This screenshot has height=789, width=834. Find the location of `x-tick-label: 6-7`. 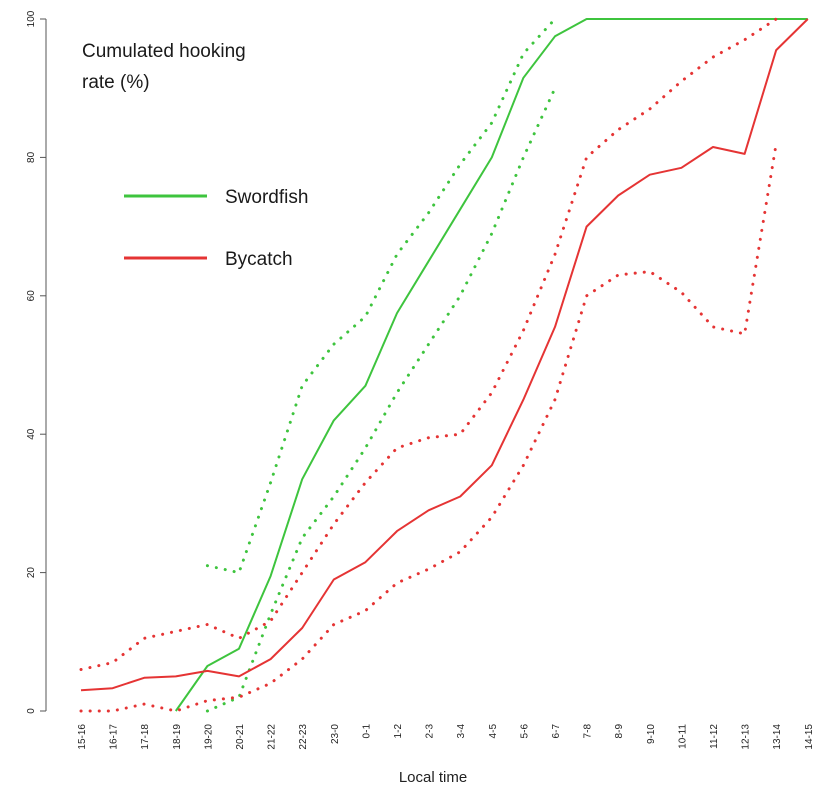

x-tick-label: 6-7 is located at coordinates (556, 731).